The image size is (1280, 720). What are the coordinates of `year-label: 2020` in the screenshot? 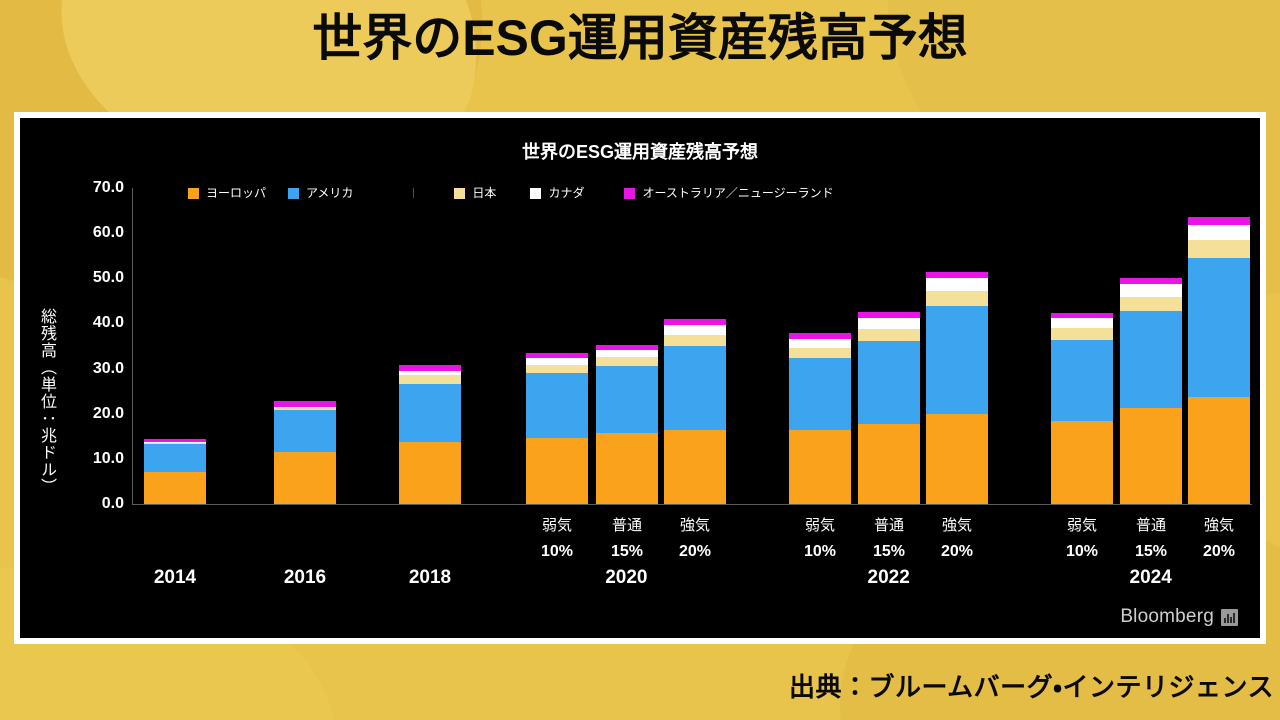 It's located at (626, 577).